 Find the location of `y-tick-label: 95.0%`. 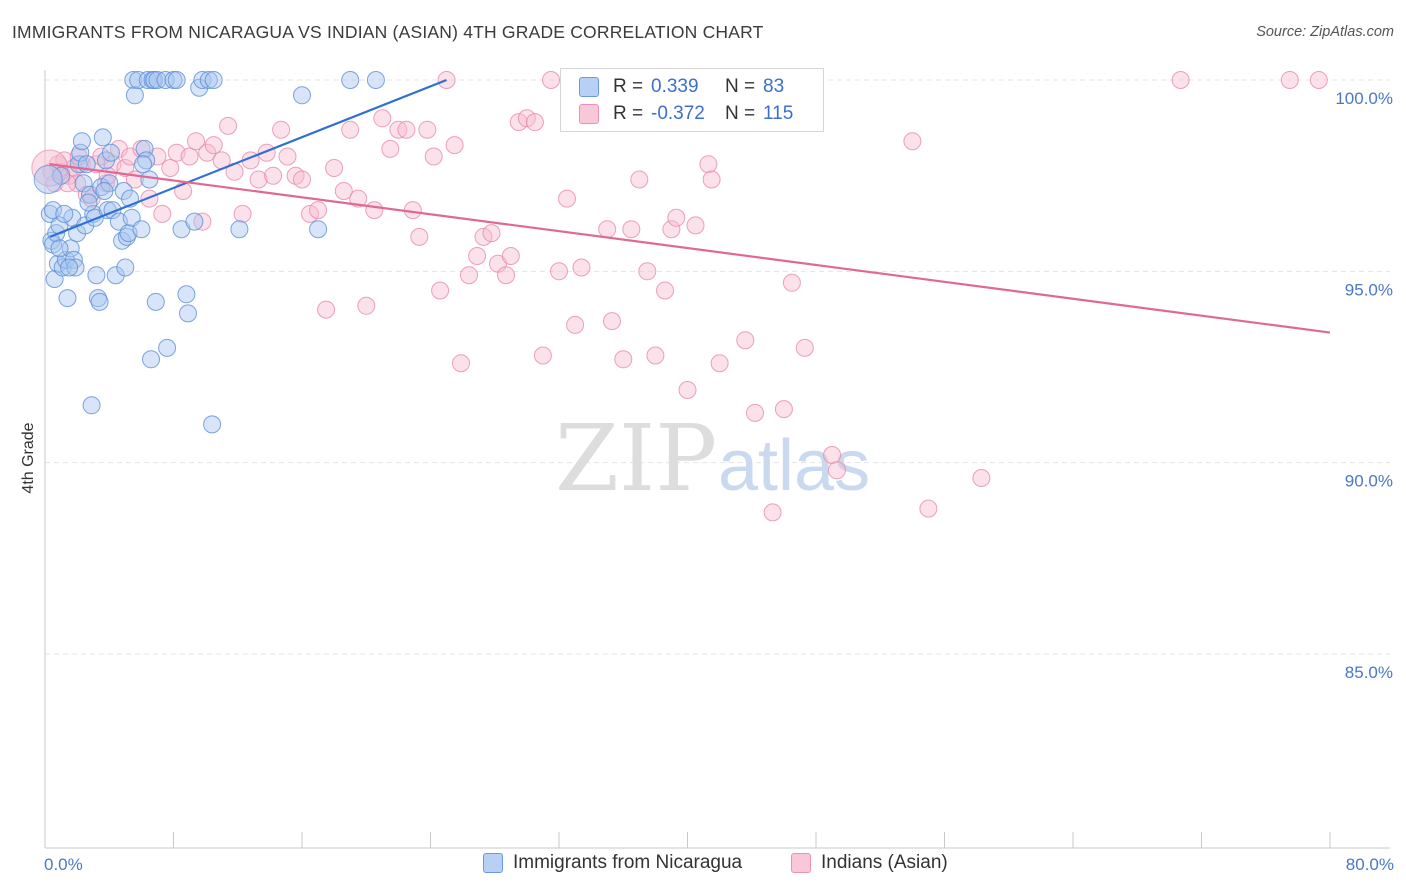

y-tick-label: 95.0% is located at coordinates (1369, 289).